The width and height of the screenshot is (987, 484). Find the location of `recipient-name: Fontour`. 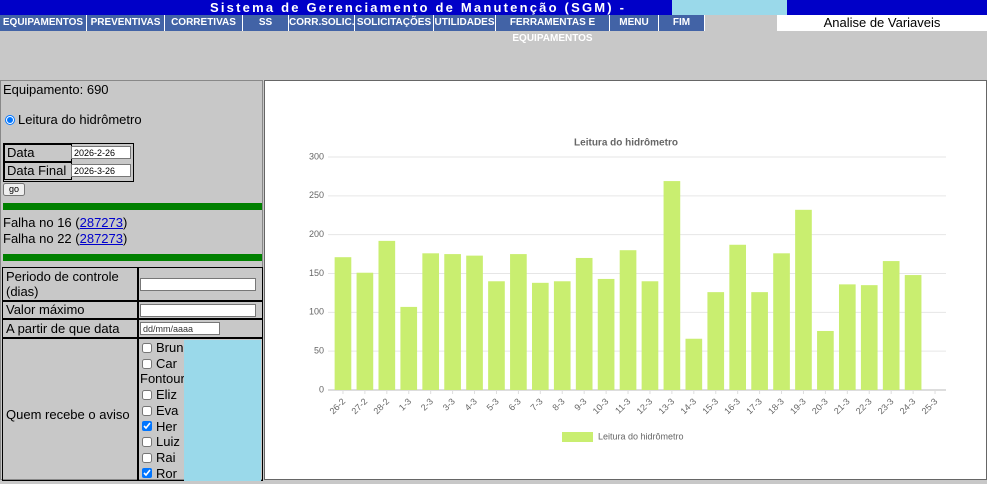

recipient-name: Fontour is located at coordinates (162, 379).